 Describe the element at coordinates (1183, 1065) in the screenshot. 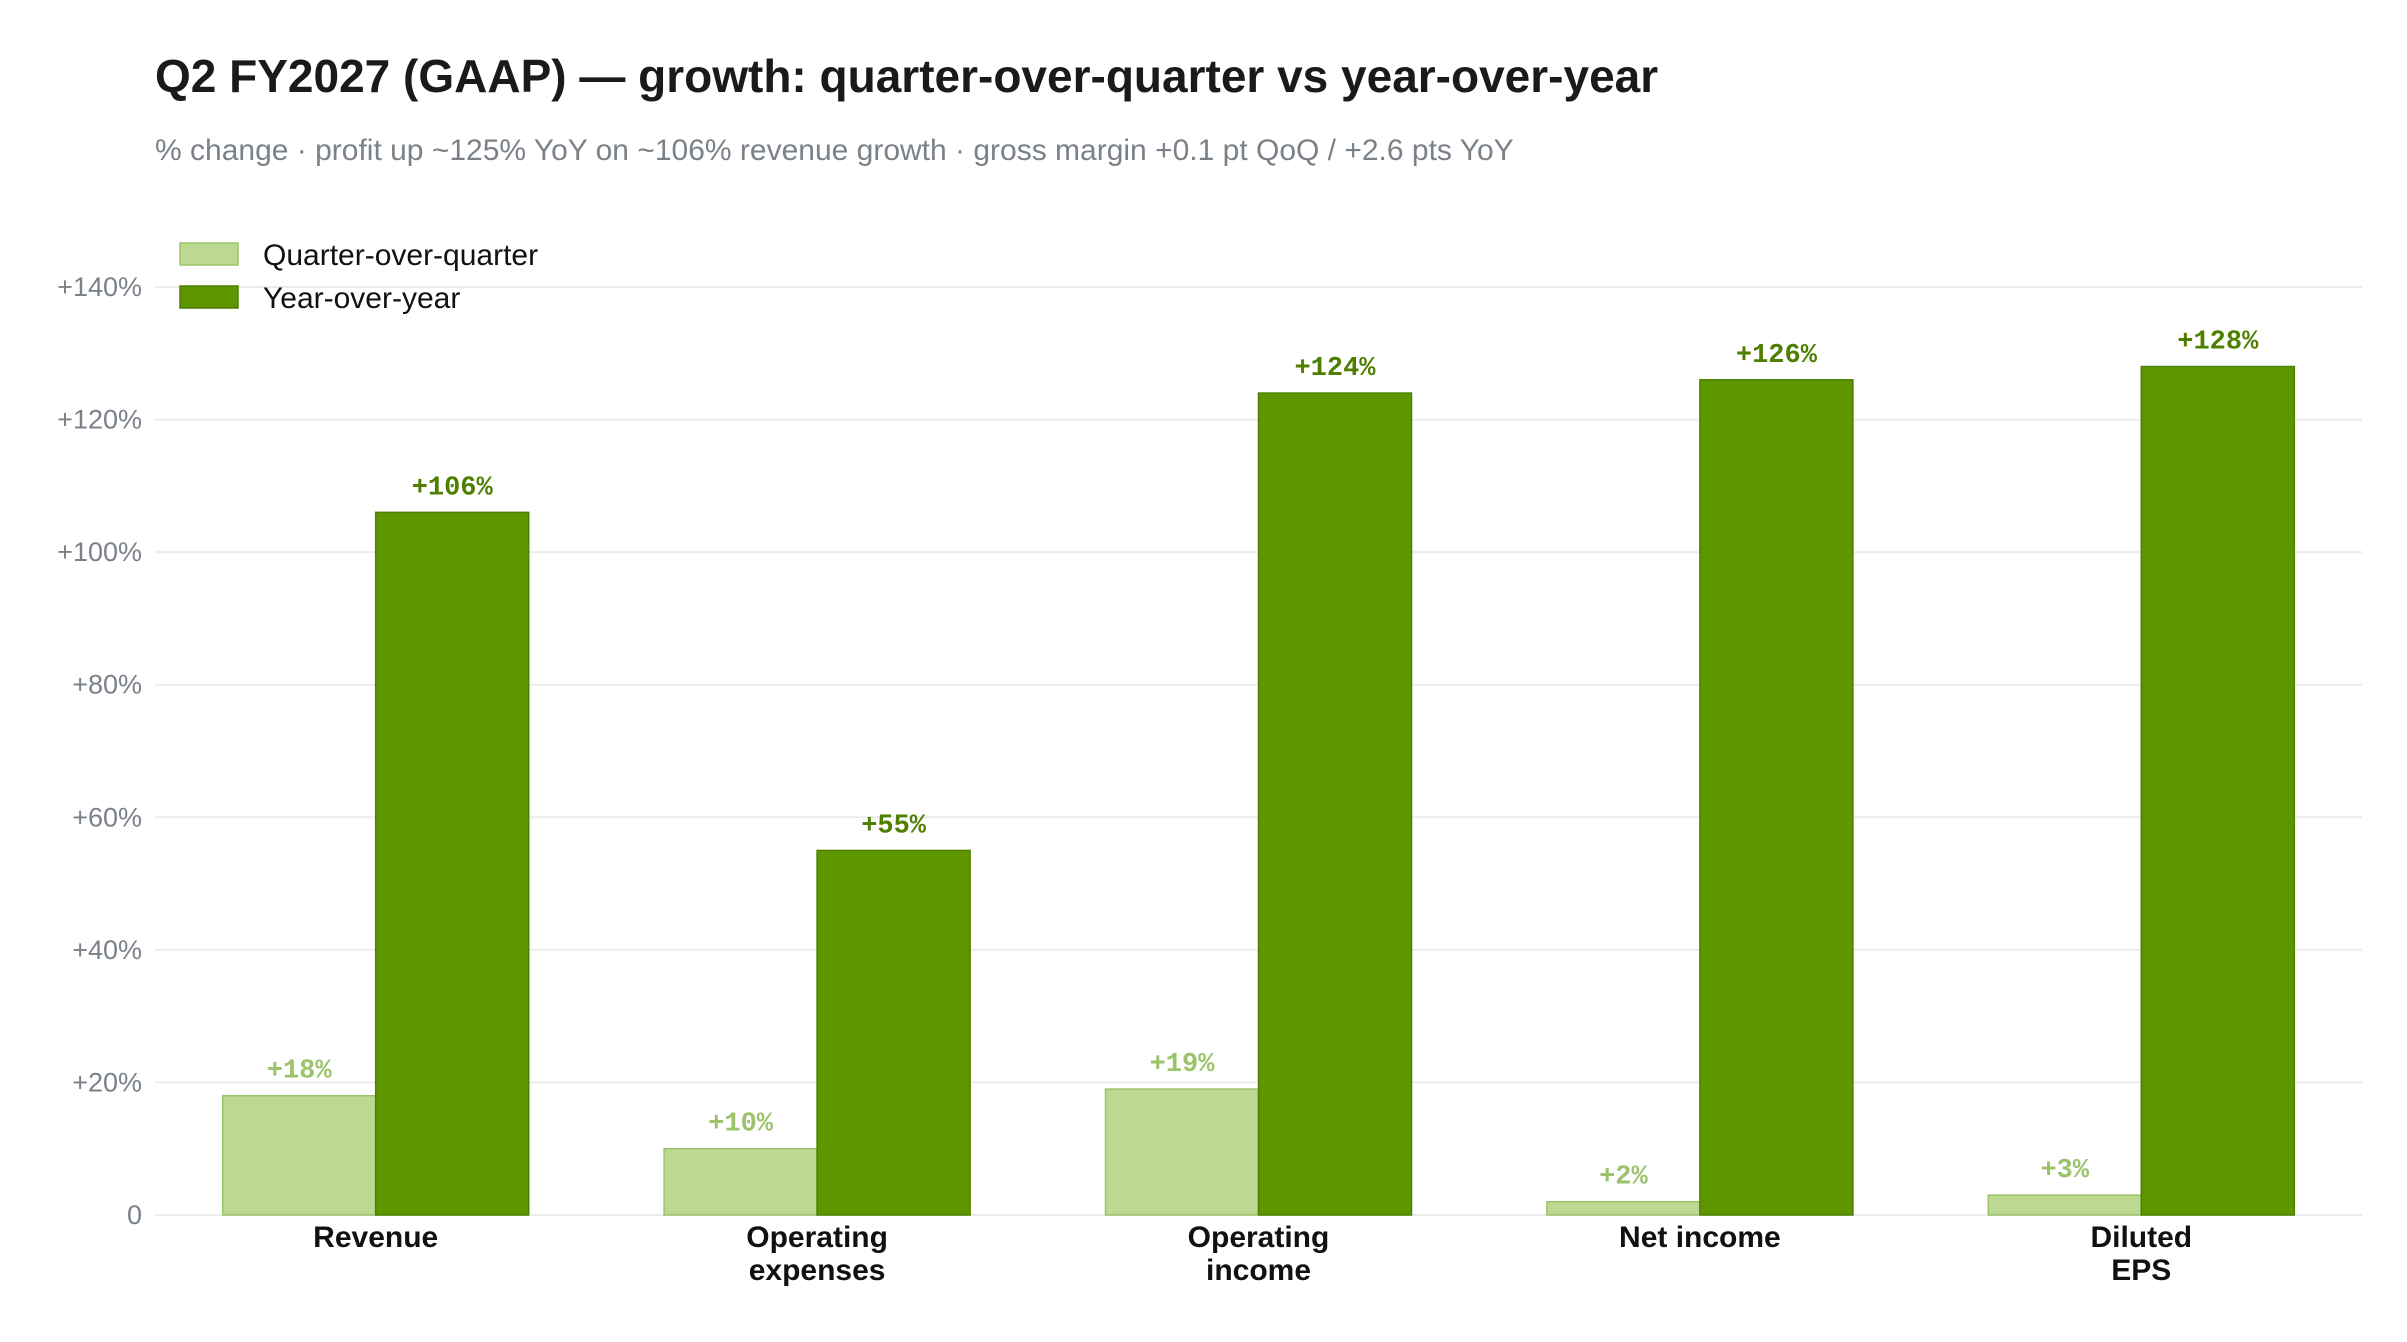

I see `value-label-qoq-2: +19%` at that location.